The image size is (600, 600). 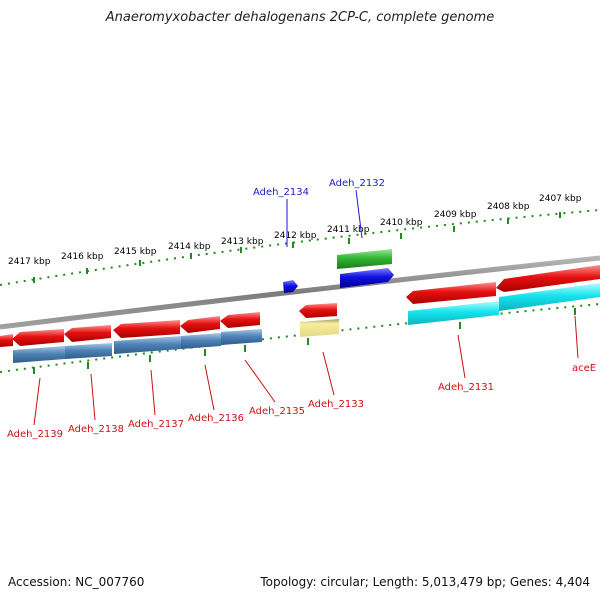 What do you see at coordinates (338, 271) in the screenshot?
I see `forward-genes` at bounding box center [338, 271].